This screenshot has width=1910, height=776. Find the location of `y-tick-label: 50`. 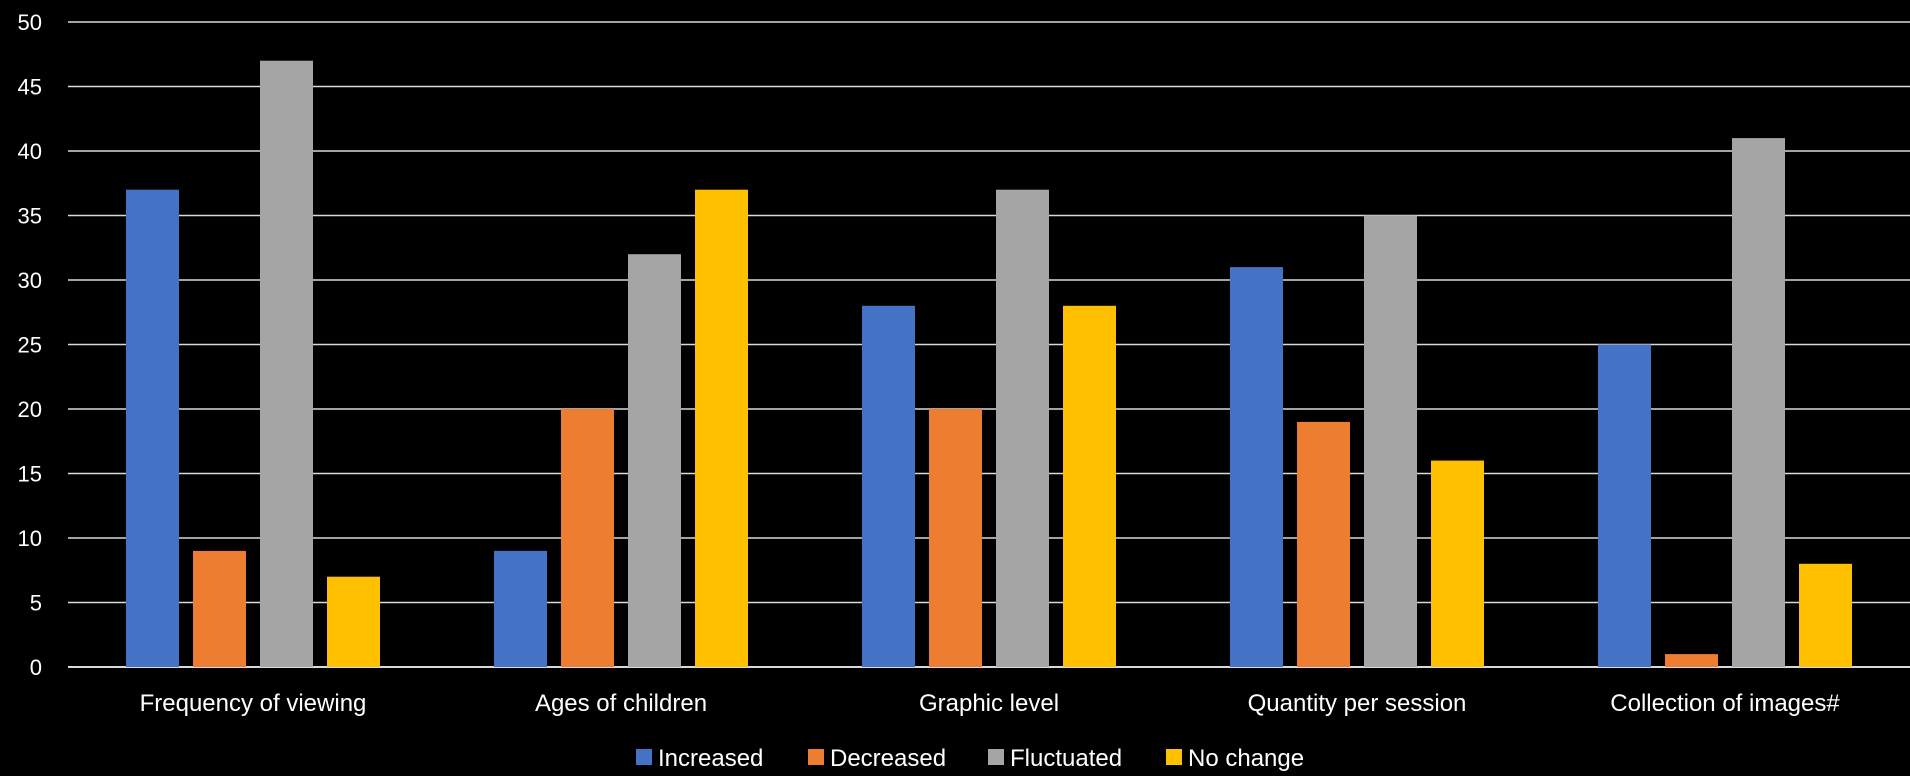

y-tick-label: 50 is located at coordinates (30, 22).